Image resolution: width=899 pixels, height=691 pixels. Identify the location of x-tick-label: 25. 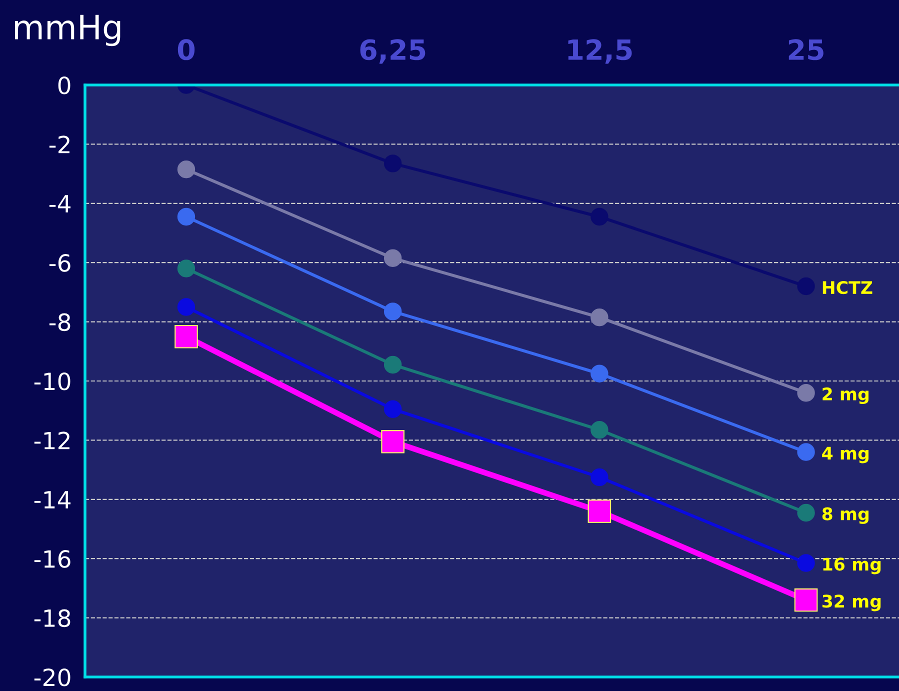
(806, 49).